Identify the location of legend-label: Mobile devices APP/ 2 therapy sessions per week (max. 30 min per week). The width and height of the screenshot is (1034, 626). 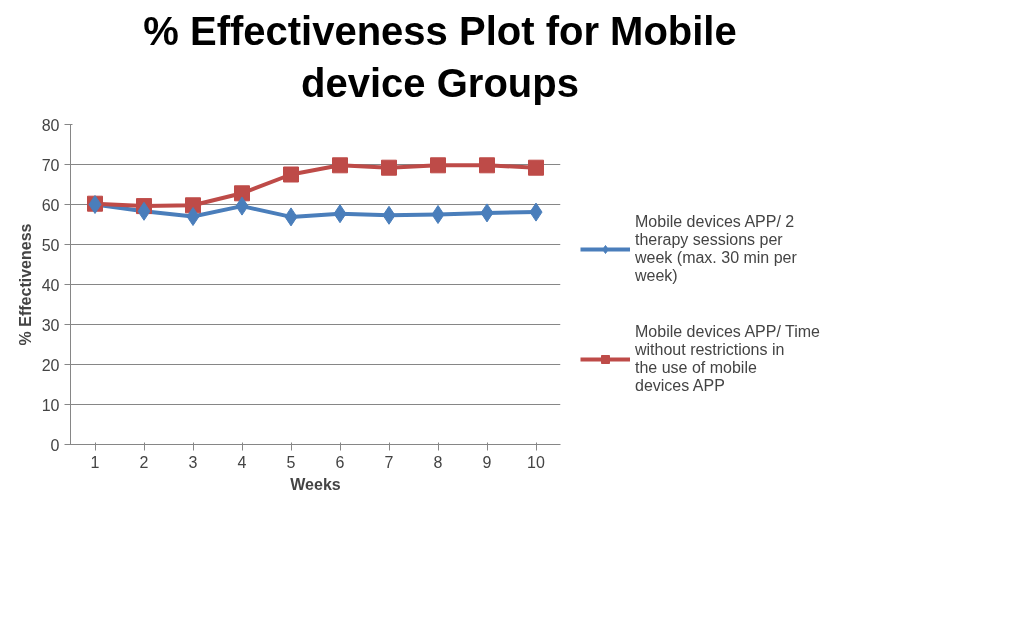
(716, 248).